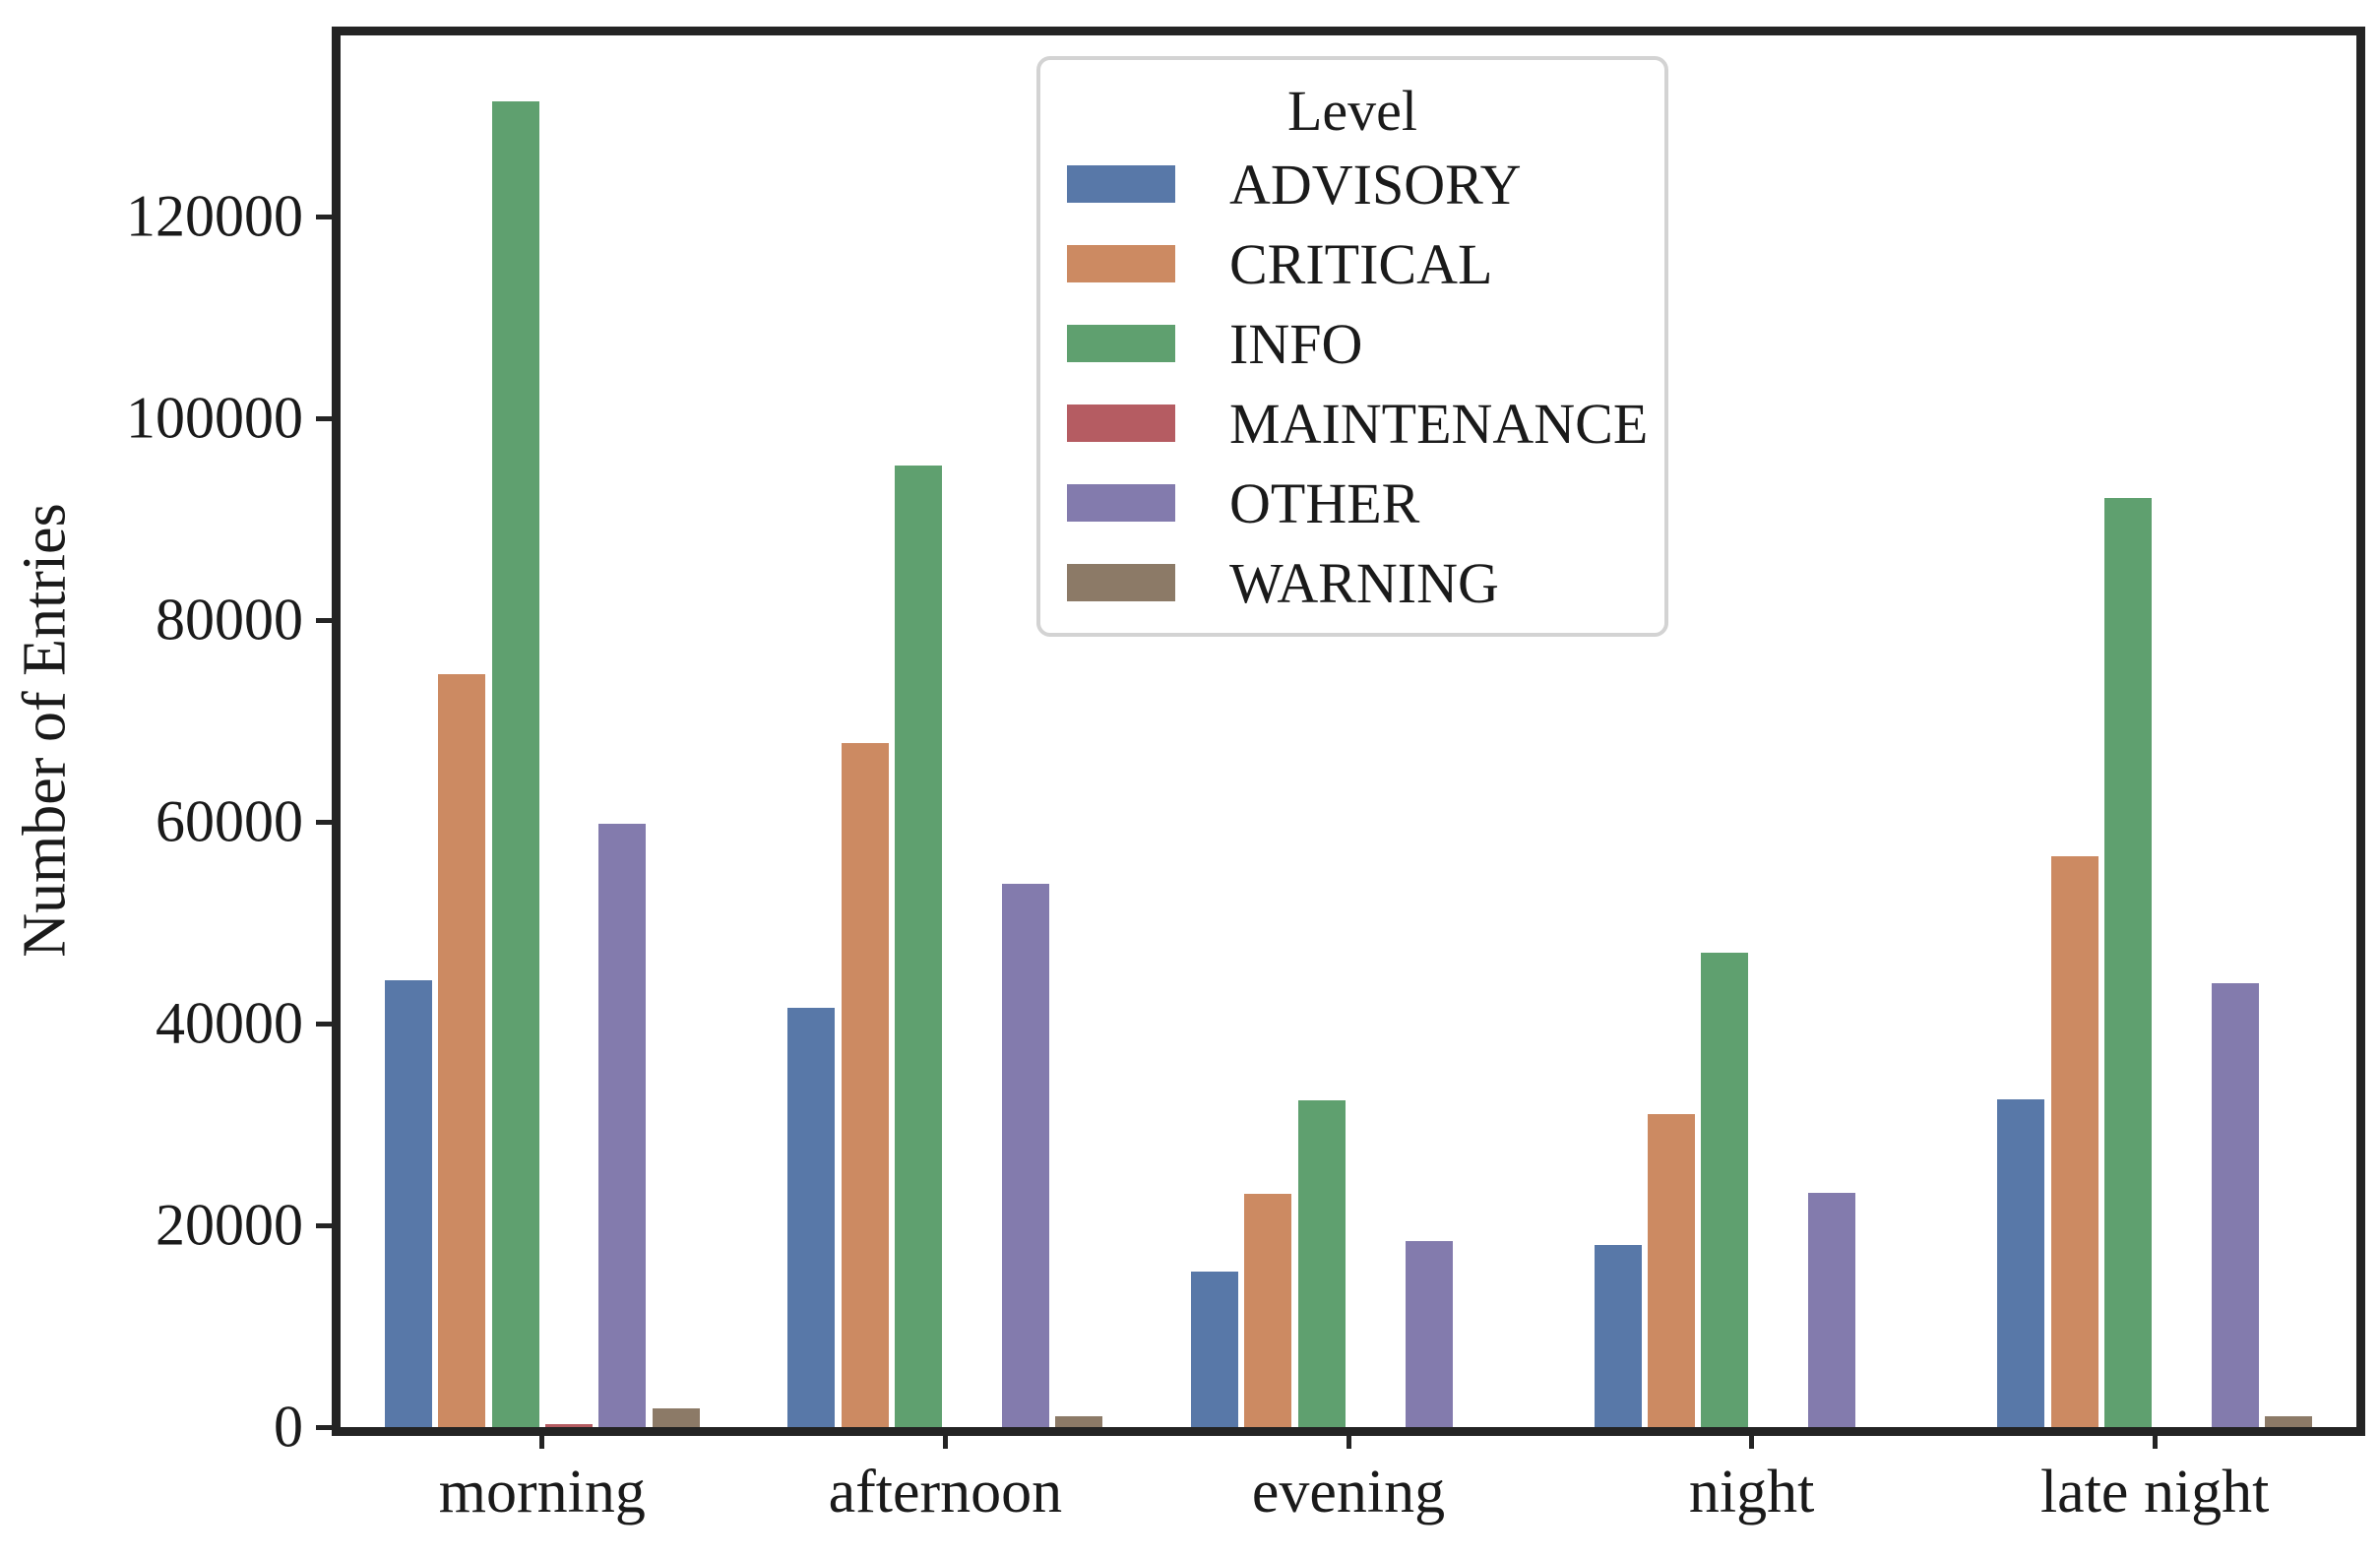 The width and height of the screenshot is (2380, 1557). I want to click on legend-item: INFO, so click(1352, 343).